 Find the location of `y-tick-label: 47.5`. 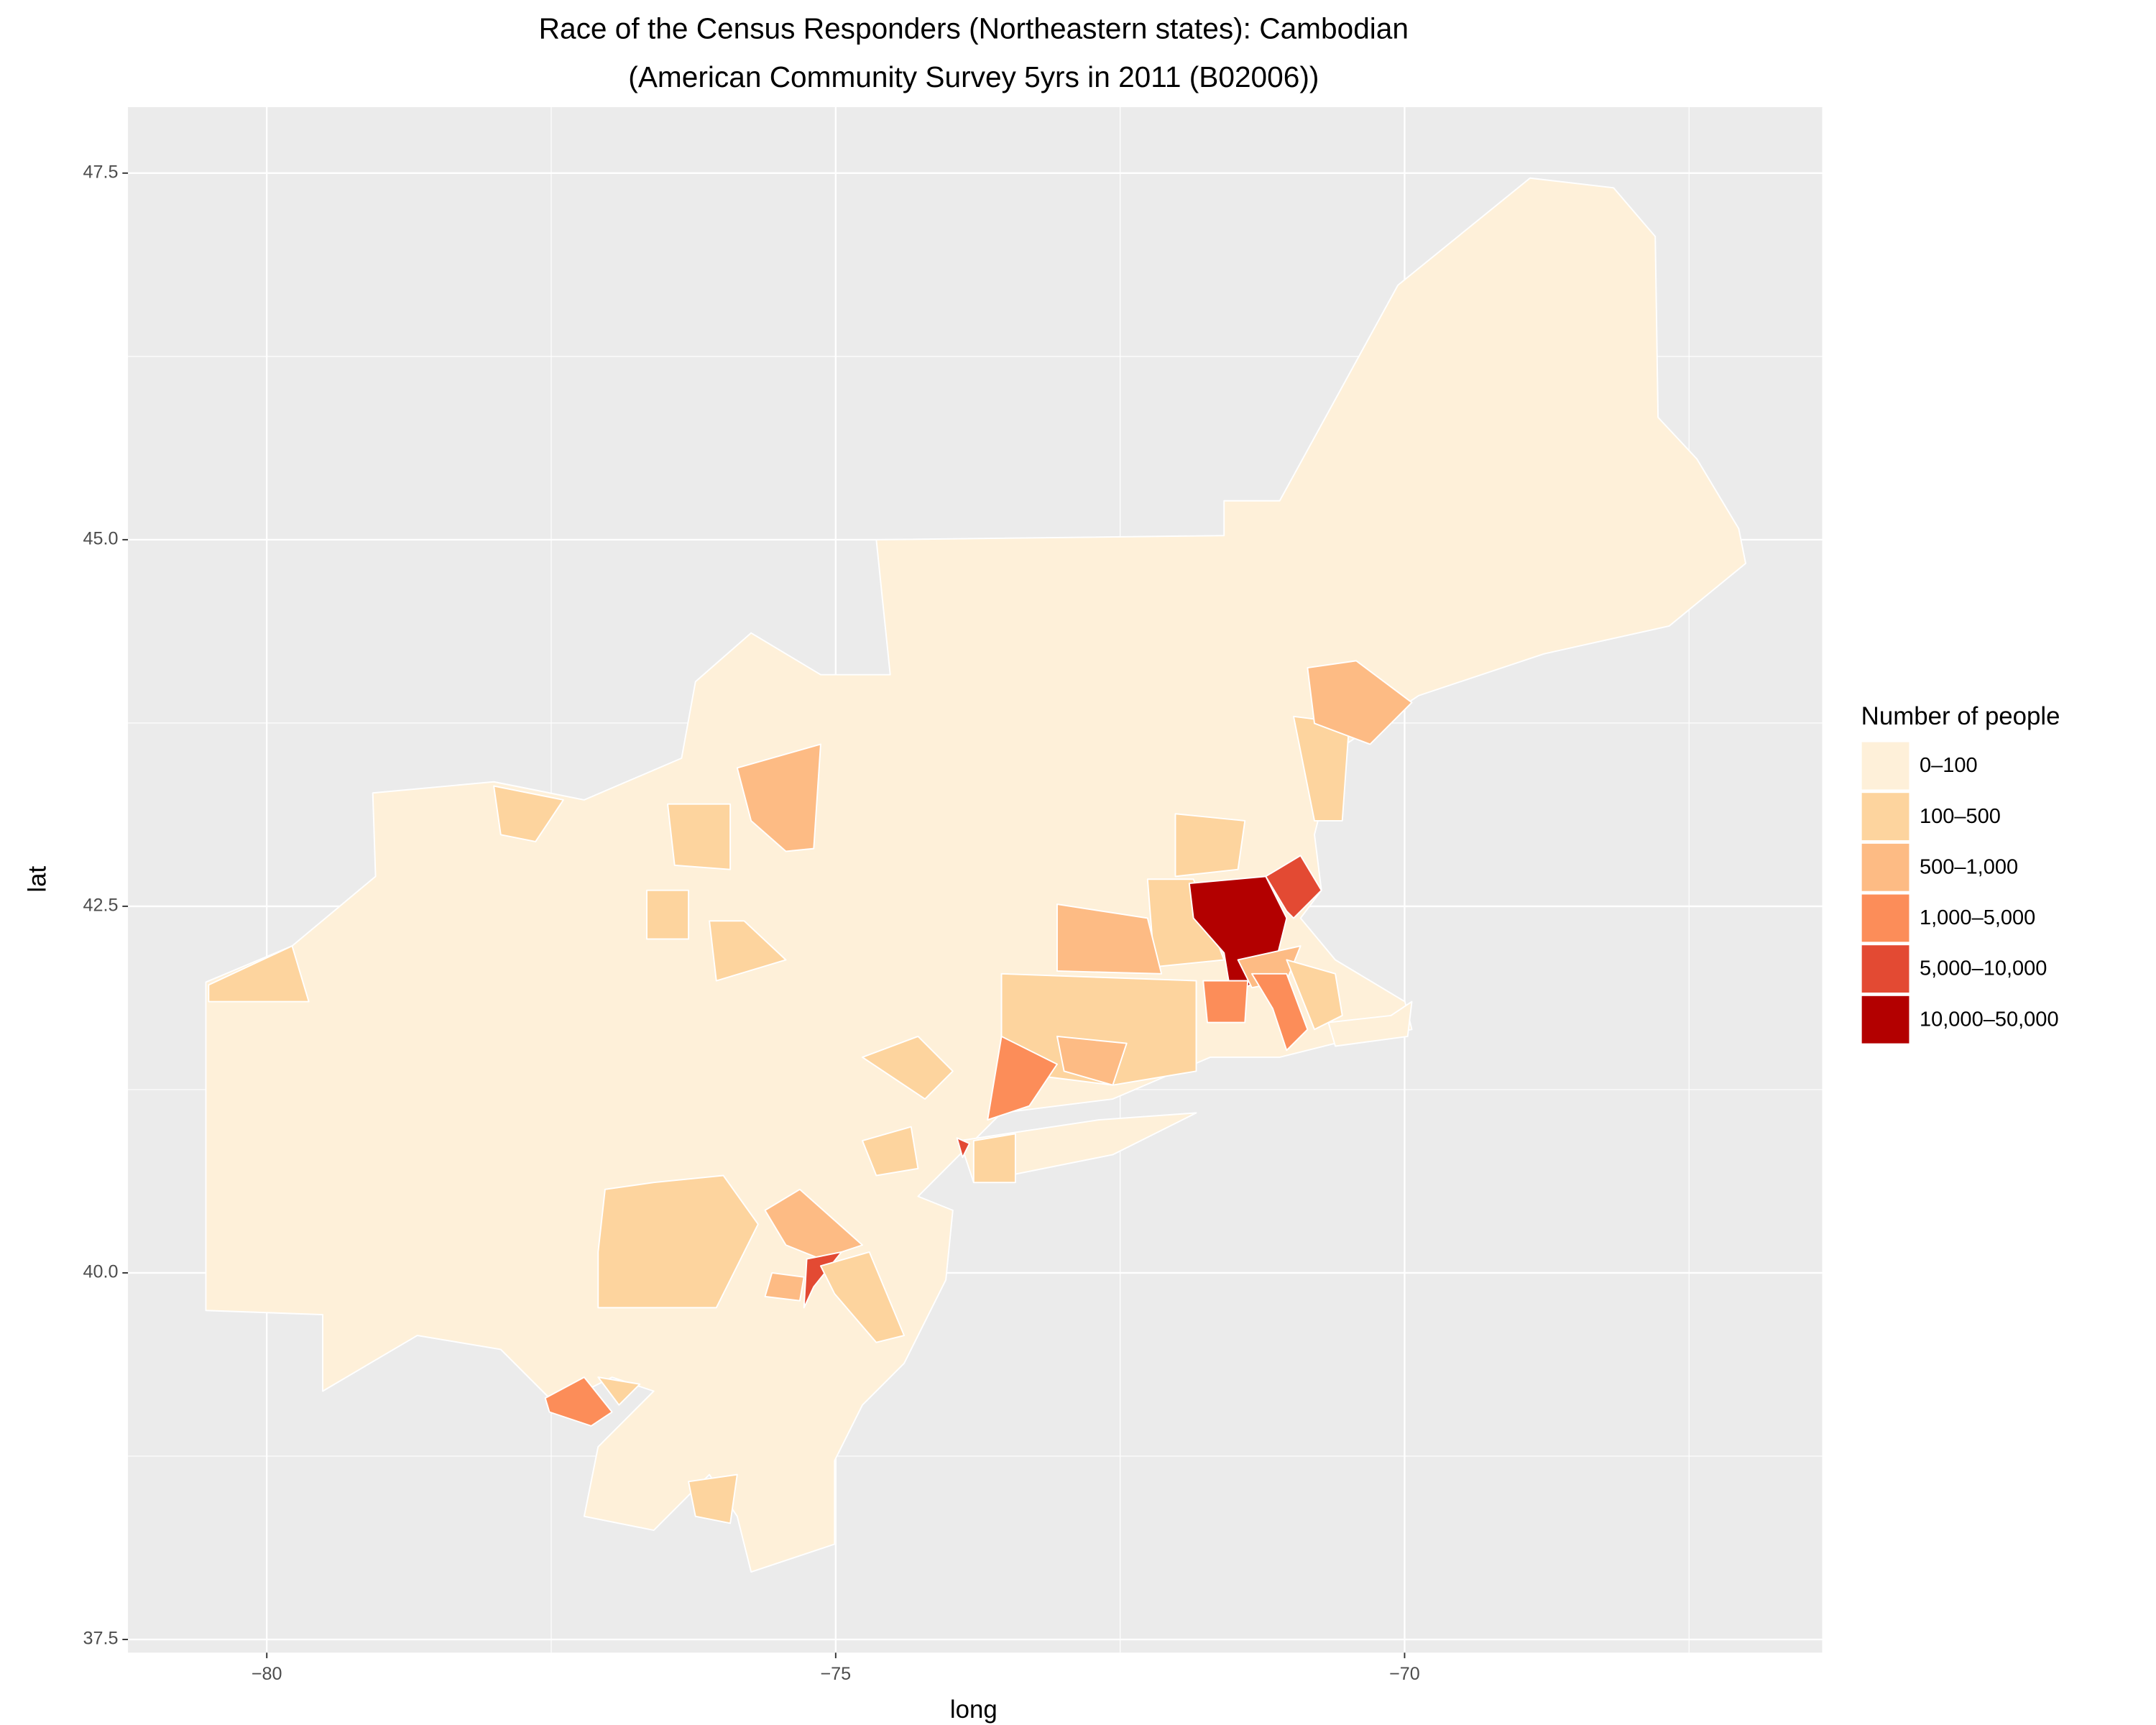

y-tick-label: 47.5 is located at coordinates (101, 172).